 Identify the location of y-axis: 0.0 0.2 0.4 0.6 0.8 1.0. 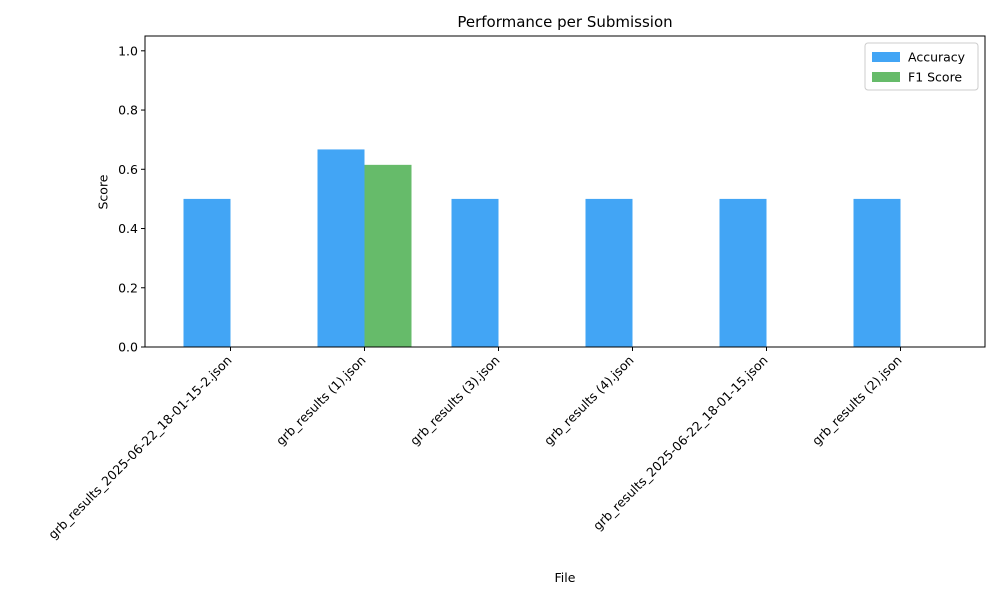
(131, 199).